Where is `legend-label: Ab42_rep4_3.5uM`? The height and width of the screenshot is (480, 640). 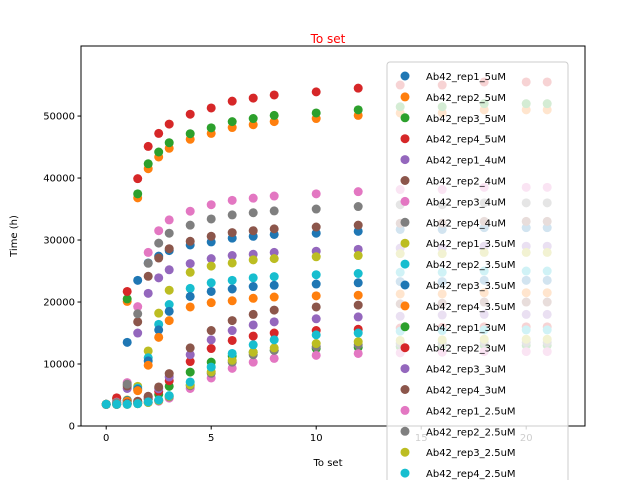
legend-label: Ab42_rep4_3.5uM is located at coordinates (471, 307).